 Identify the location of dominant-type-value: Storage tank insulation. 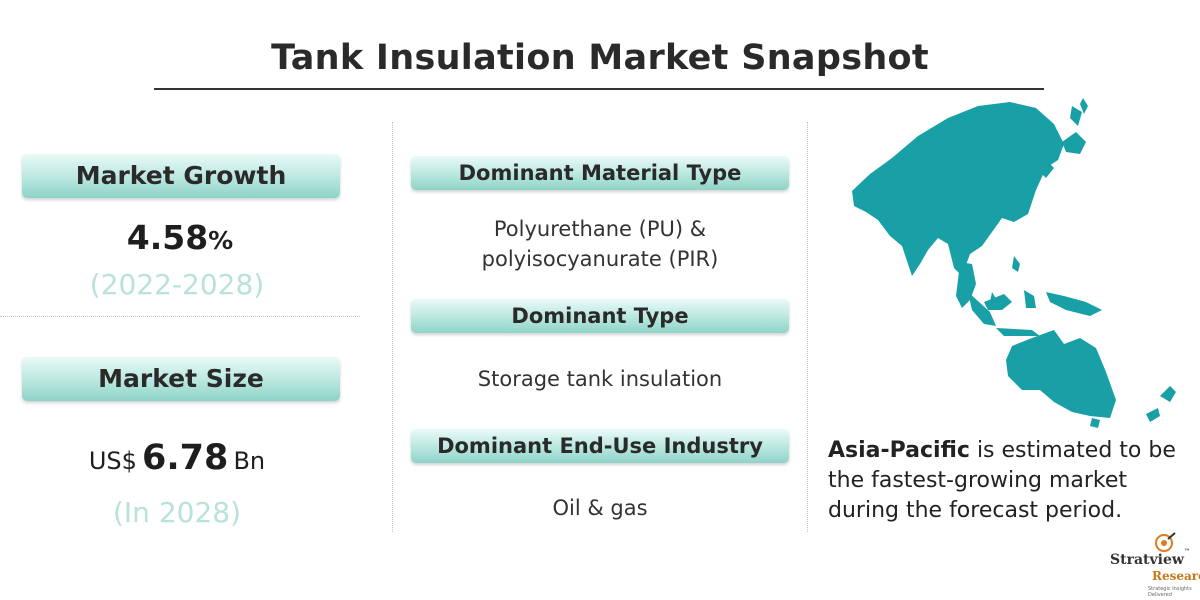
(600, 379).